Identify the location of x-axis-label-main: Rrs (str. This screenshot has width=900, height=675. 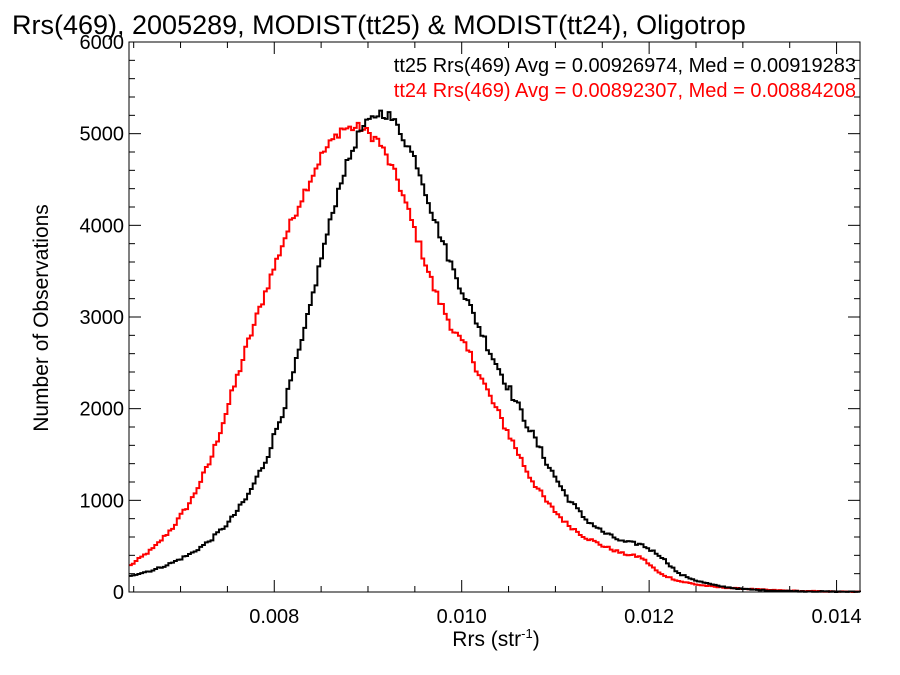
(486, 639).